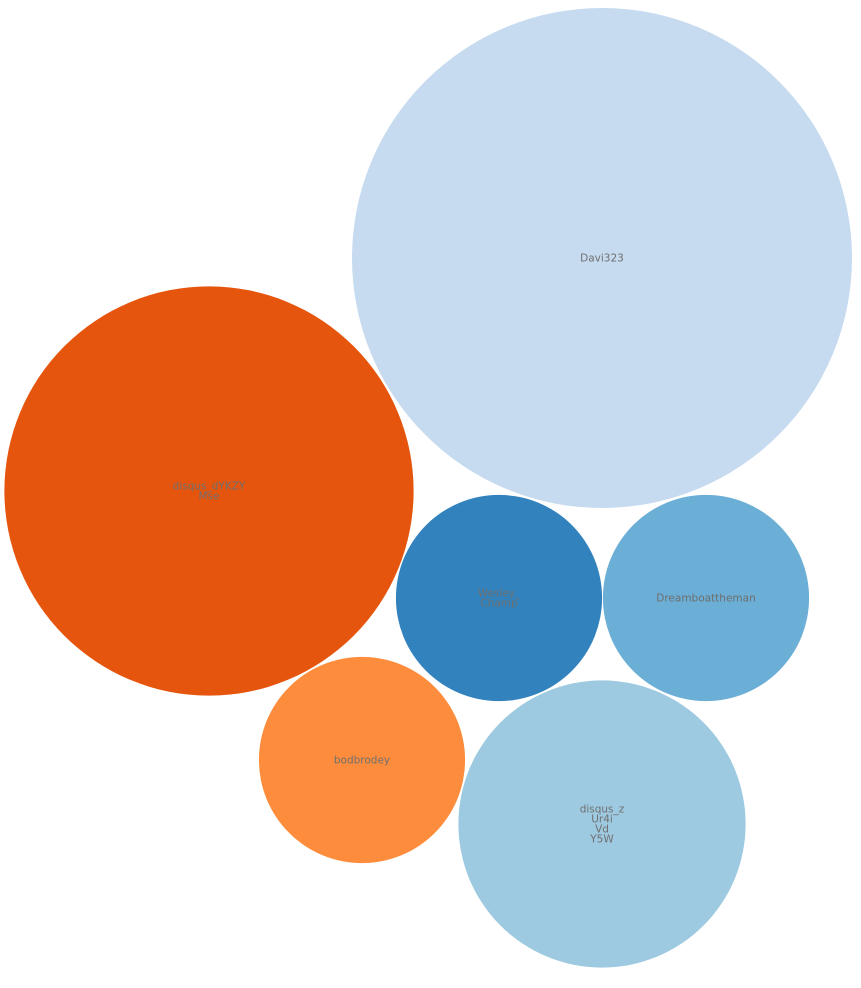 Image resolution: width=861 pixels, height=988 pixels. Describe the element at coordinates (209, 497) in the screenshot. I see `bubble-label-line: Mse` at that location.